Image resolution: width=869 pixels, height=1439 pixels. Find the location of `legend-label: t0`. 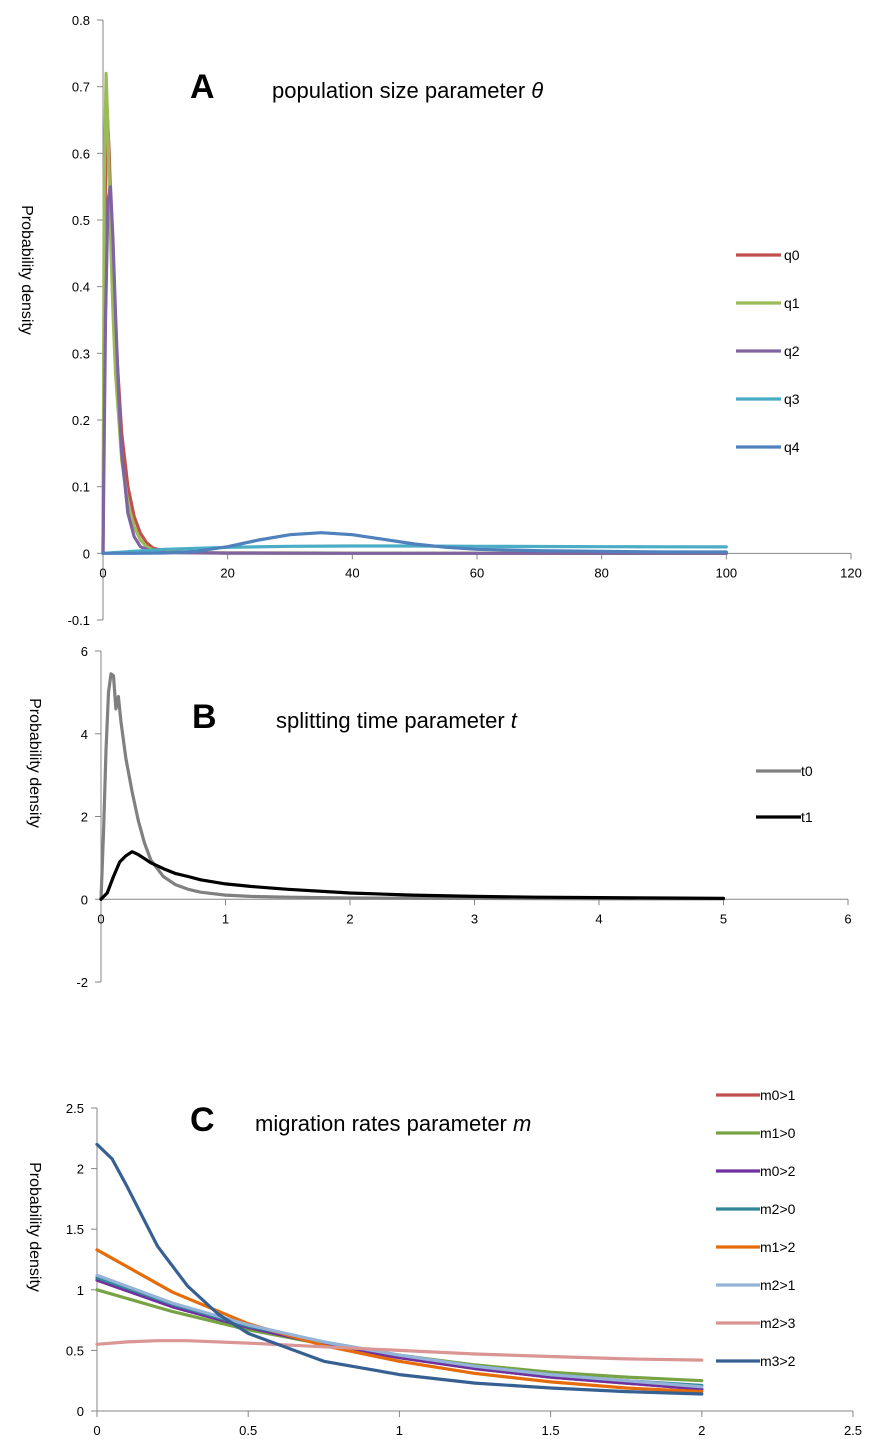

legend-label: t0 is located at coordinates (807, 771).